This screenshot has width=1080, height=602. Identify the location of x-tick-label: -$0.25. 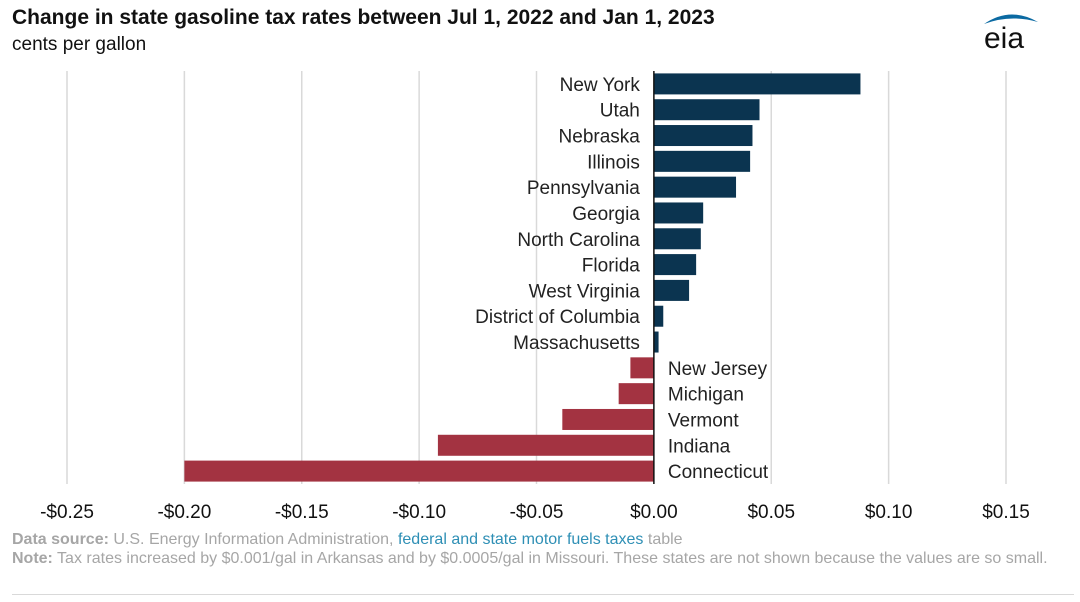
(67, 512).